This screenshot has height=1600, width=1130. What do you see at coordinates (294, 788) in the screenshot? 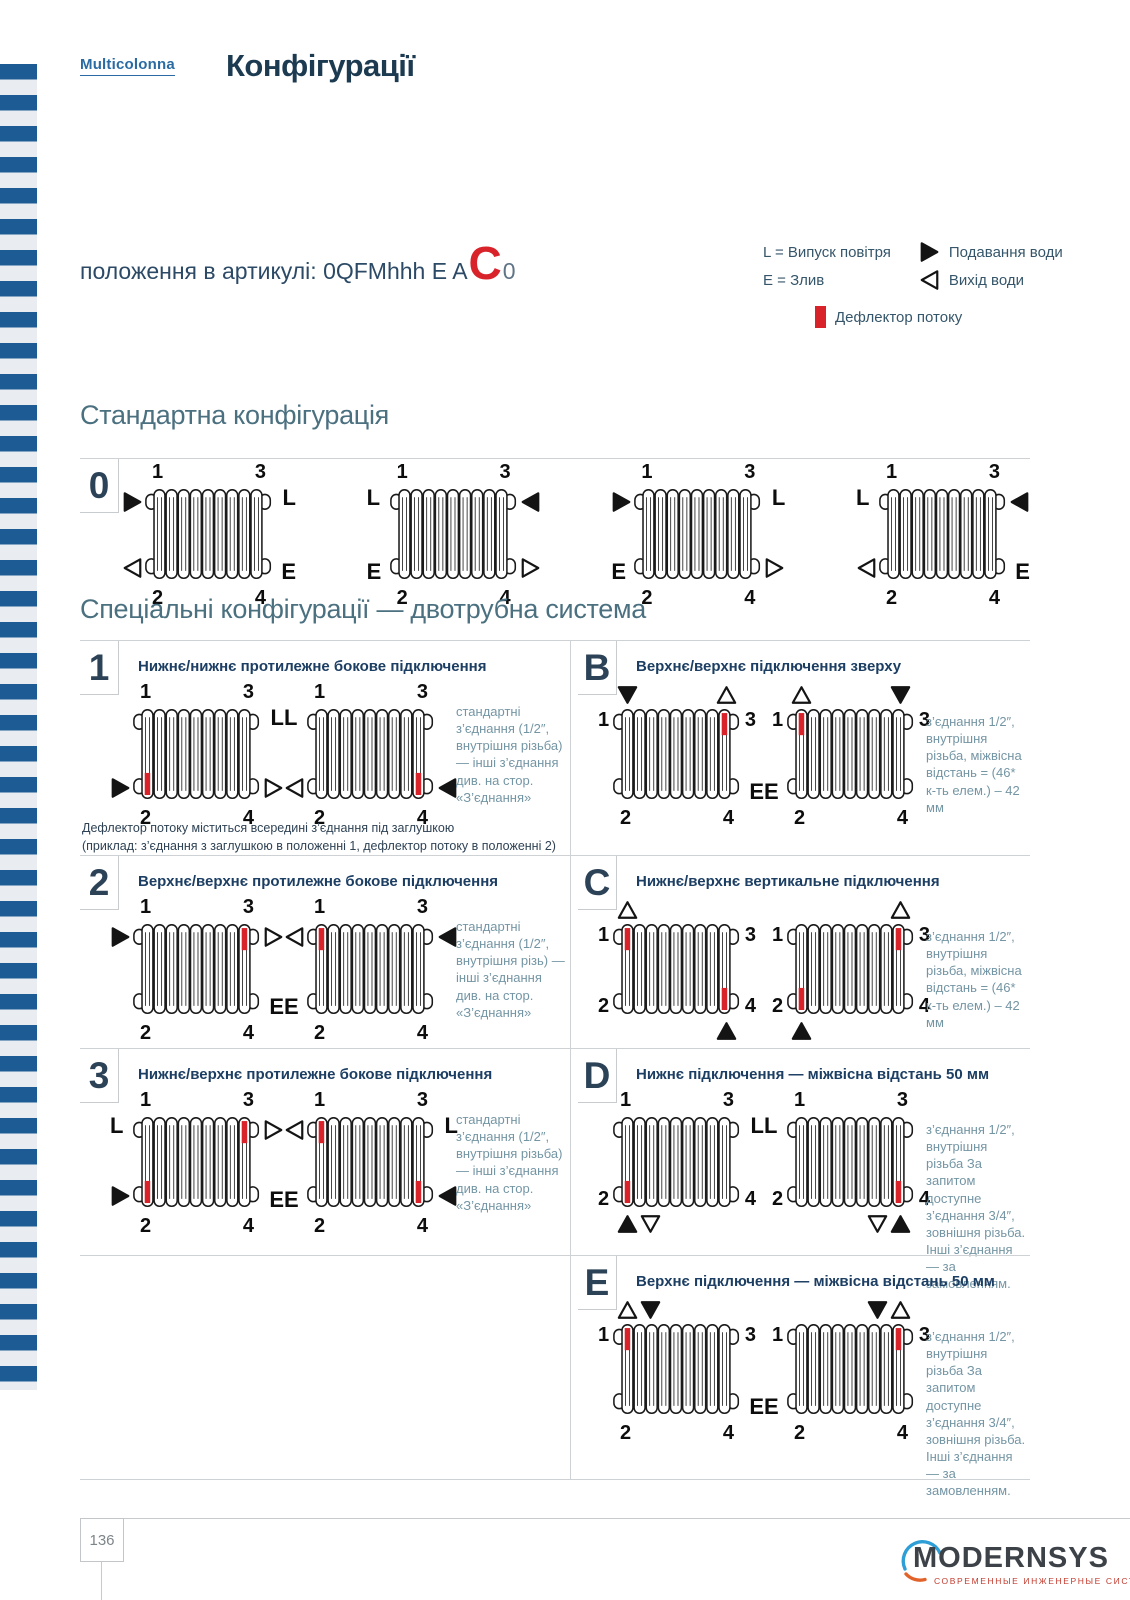
I see `open-left-arrow-icon` at bounding box center [294, 788].